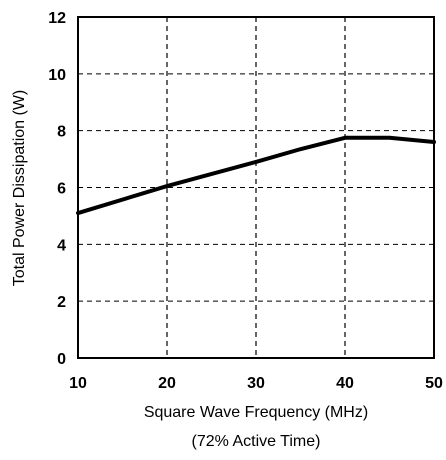  What do you see at coordinates (167, 383) in the screenshot?
I see `x-tick-label: 20` at bounding box center [167, 383].